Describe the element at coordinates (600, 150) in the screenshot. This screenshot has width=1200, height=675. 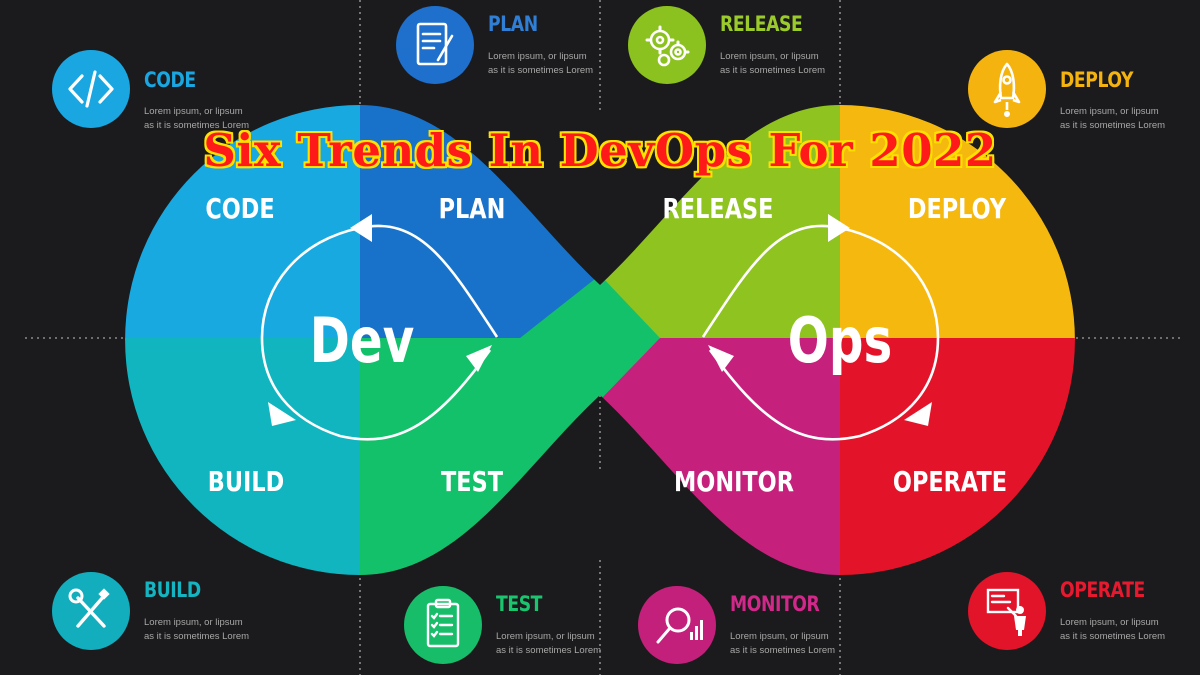
I see `headline: Six Trends In DevOps For 2022` at that location.